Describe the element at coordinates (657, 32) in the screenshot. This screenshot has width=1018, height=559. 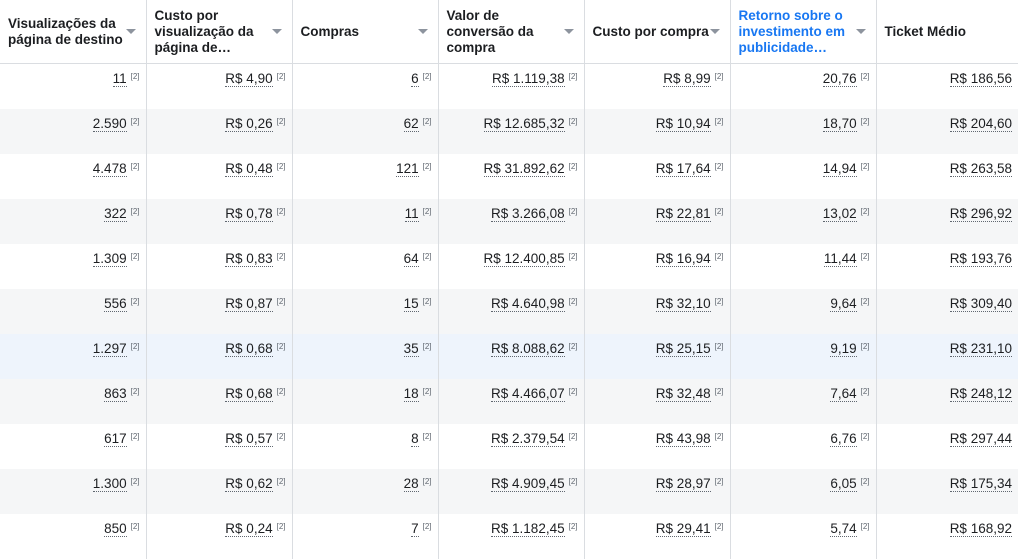
I see `column-header-cost-per-purchase: Custo por compra` at that location.